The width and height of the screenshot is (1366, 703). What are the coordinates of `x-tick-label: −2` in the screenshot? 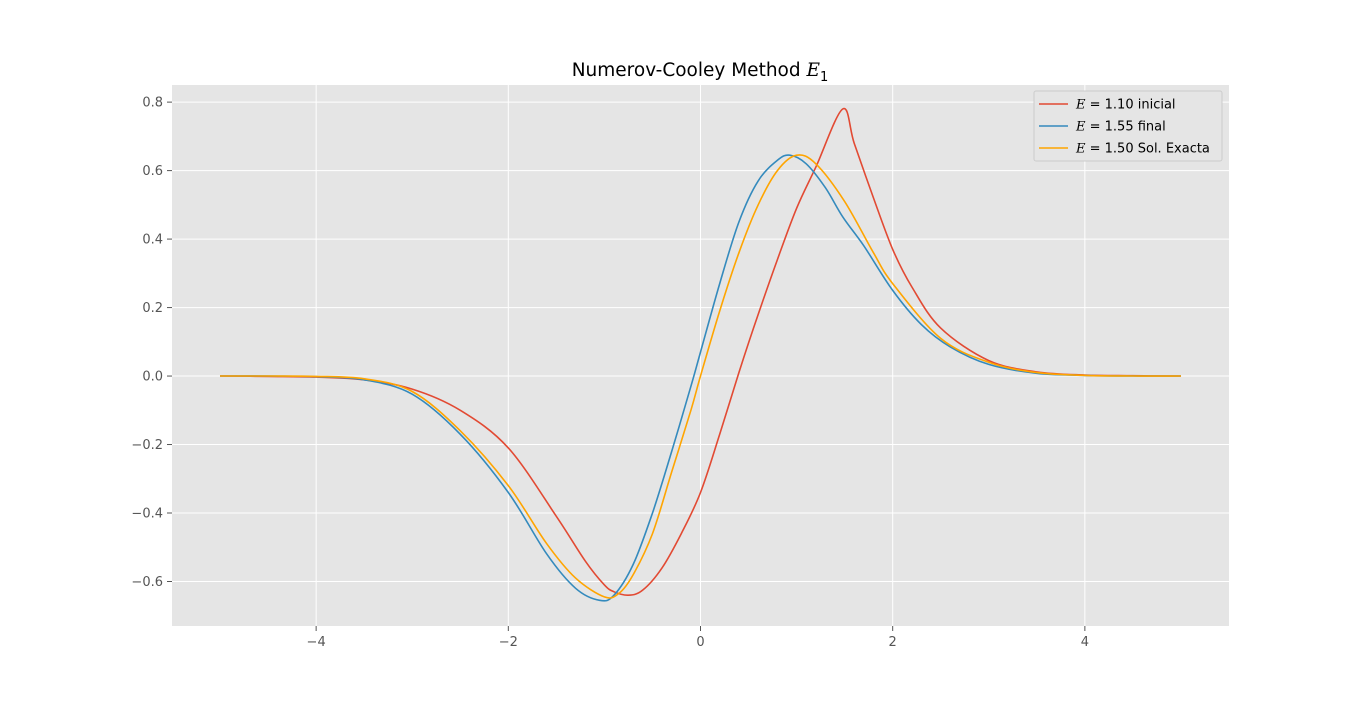 It's located at (508, 642).